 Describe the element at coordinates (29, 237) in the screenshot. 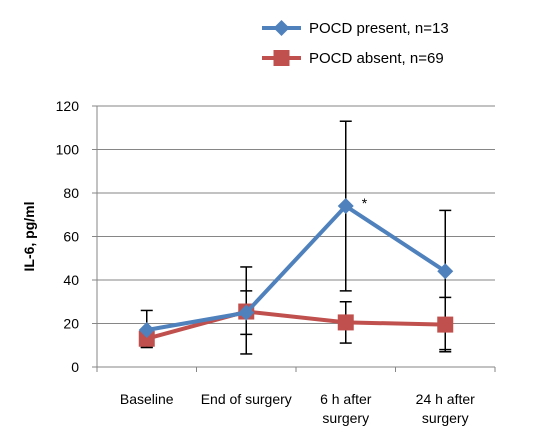

I see `y-axis-label: IL-6, pg/ml` at that location.